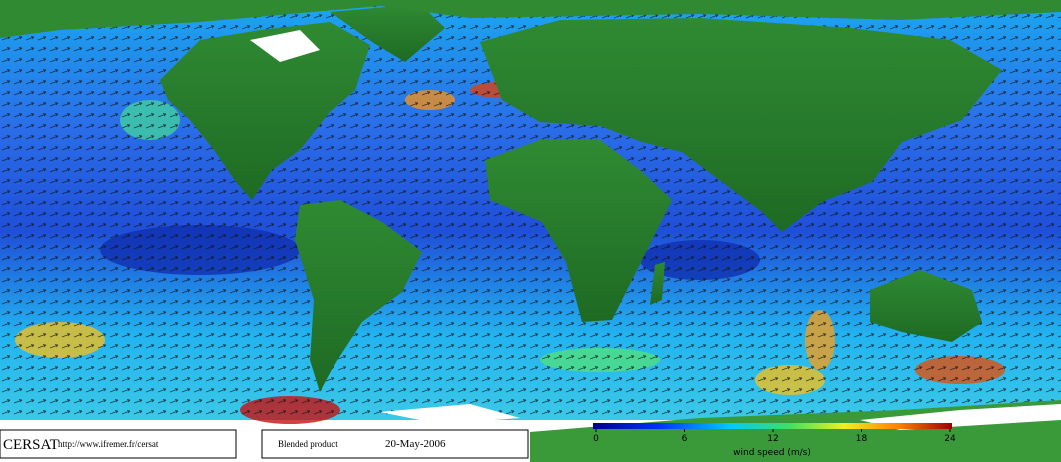  Describe the element at coordinates (685, 439) in the screenshot. I see `colorbar-tick-label: 6` at that location.